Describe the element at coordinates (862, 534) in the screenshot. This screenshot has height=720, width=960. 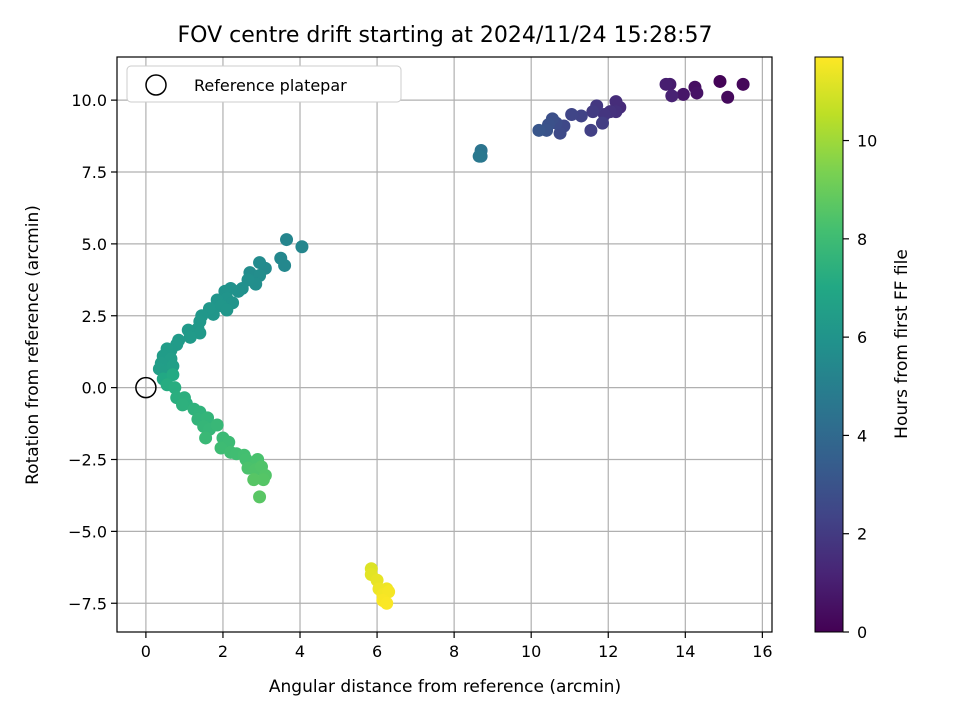
I see `colorbar-tick-label: 2` at that location.